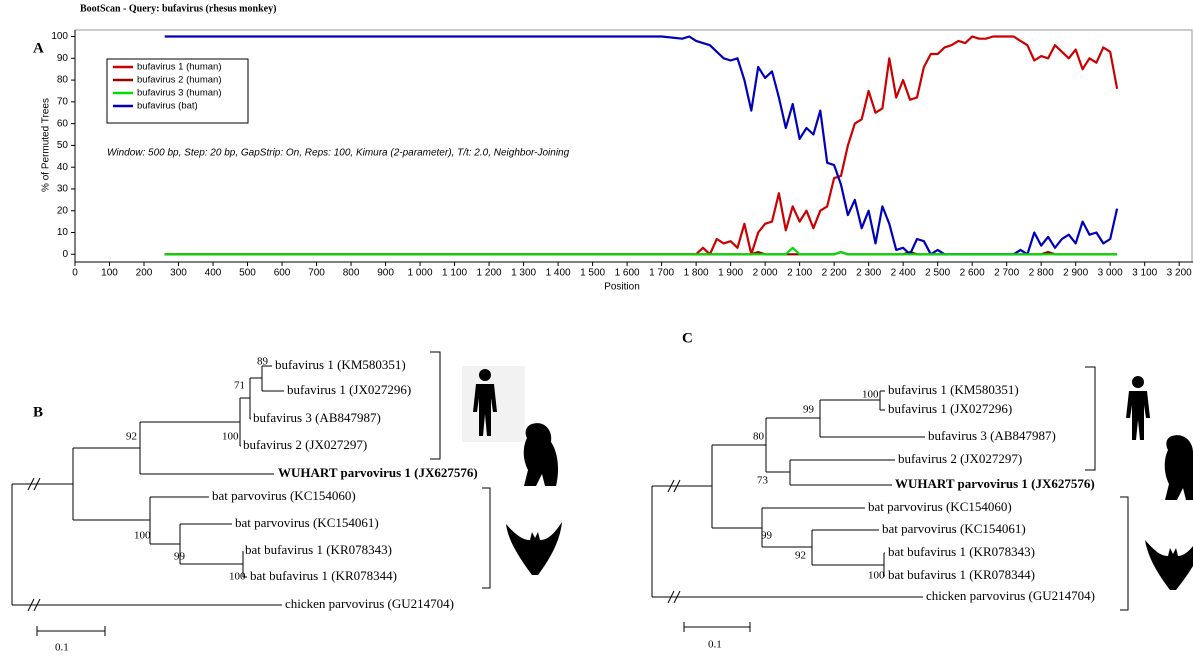 This screenshot has width=1193, height=656. What do you see at coordinates (1006, 273) in the screenshot?
I see `x-tick-label: 2 700` at bounding box center [1006, 273].